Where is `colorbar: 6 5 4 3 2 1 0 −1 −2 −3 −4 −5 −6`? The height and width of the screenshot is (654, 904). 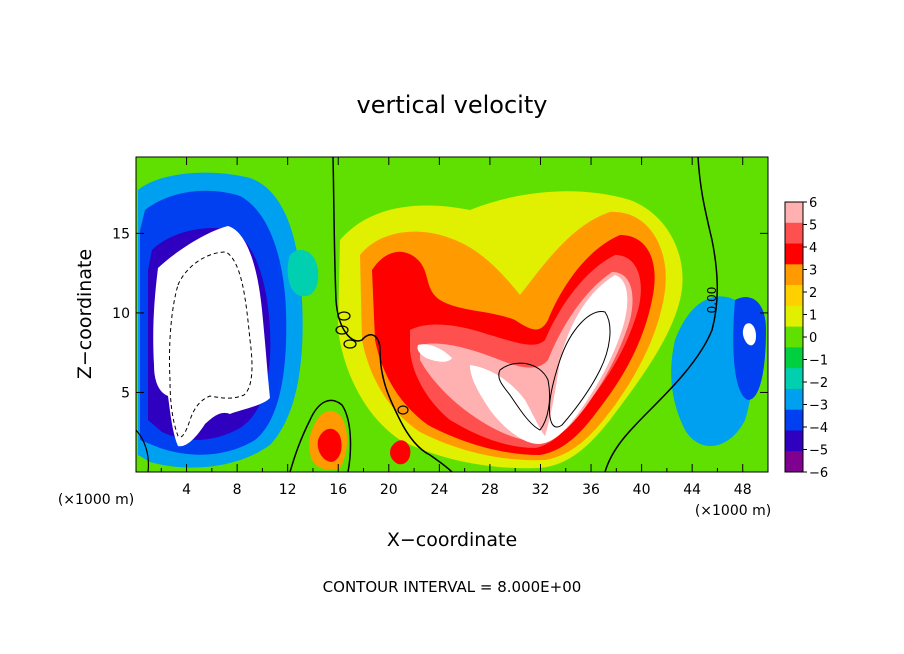
colorbar: 6 5 4 3 2 1 0 −1 −2 −3 −4 −5 −6 is located at coordinates (806, 338).